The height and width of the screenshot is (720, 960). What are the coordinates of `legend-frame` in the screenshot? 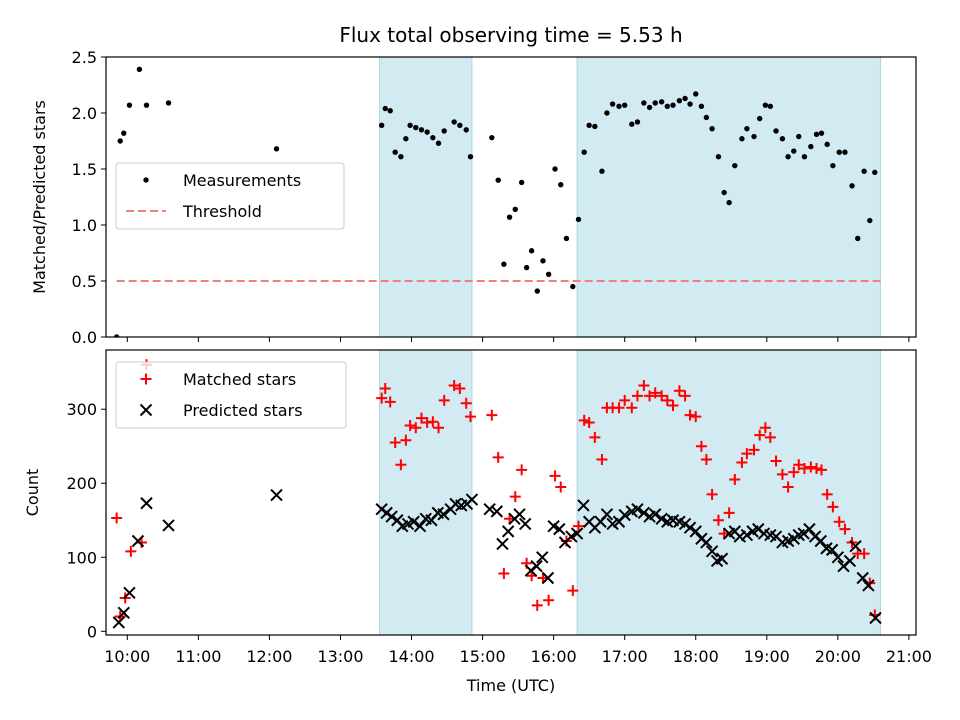 It's located at (231, 395).